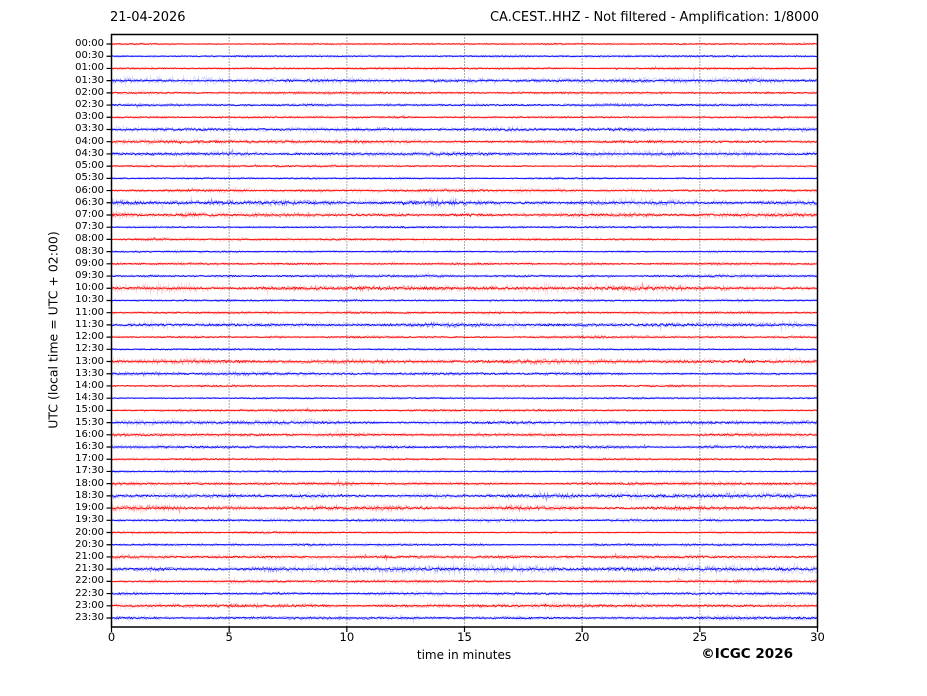 This screenshot has height=696, width=927. What do you see at coordinates (89, 178) in the screenshot?
I see `y-tick-label: 05:30` at bounding box center [89, 178].